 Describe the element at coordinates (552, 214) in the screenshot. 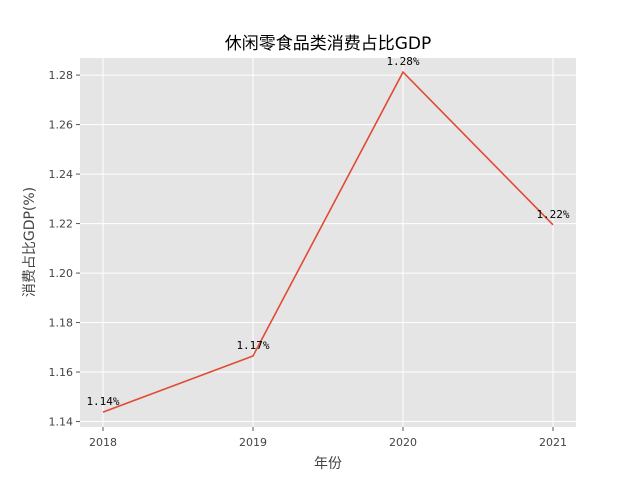

I see `data-label: 1.22%` at that location.